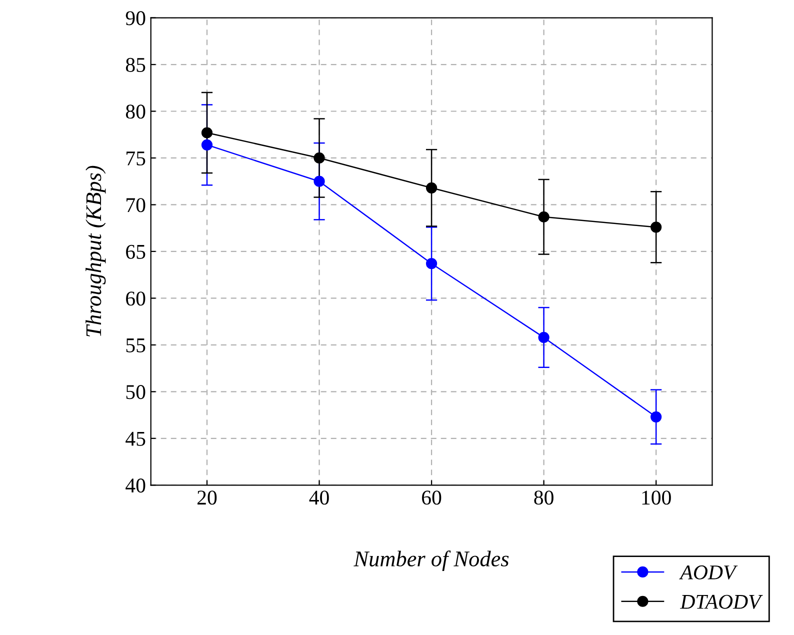 The height and width of the screenshot is (635, 794). What do you see at coordinates (136, 485) in the screenshot?
I see `y-tick-label: 40` at bounding box center [136, 485].